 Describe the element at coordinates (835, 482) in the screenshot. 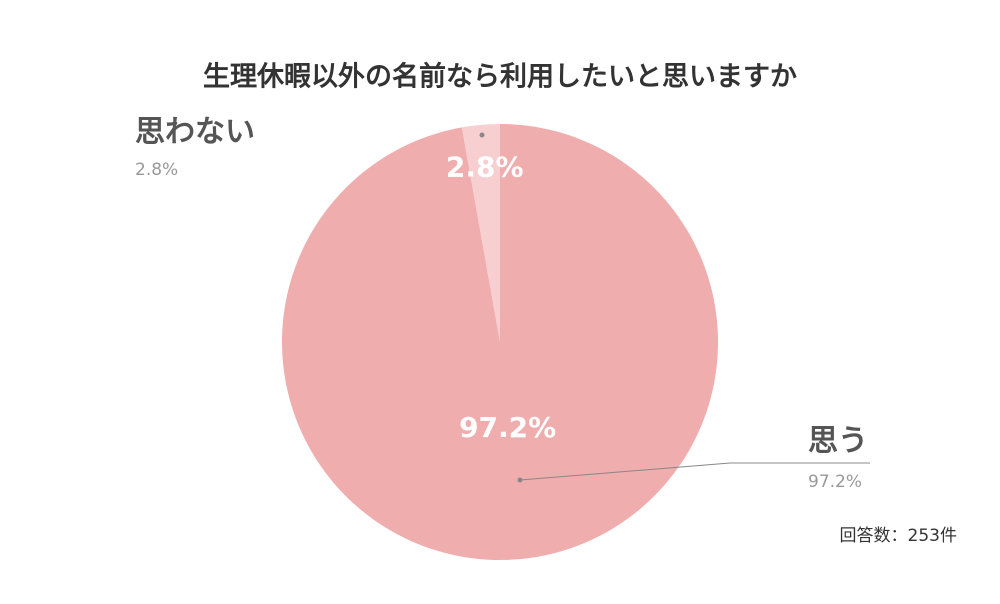

I see `legend-value: 97.2%` at that location.